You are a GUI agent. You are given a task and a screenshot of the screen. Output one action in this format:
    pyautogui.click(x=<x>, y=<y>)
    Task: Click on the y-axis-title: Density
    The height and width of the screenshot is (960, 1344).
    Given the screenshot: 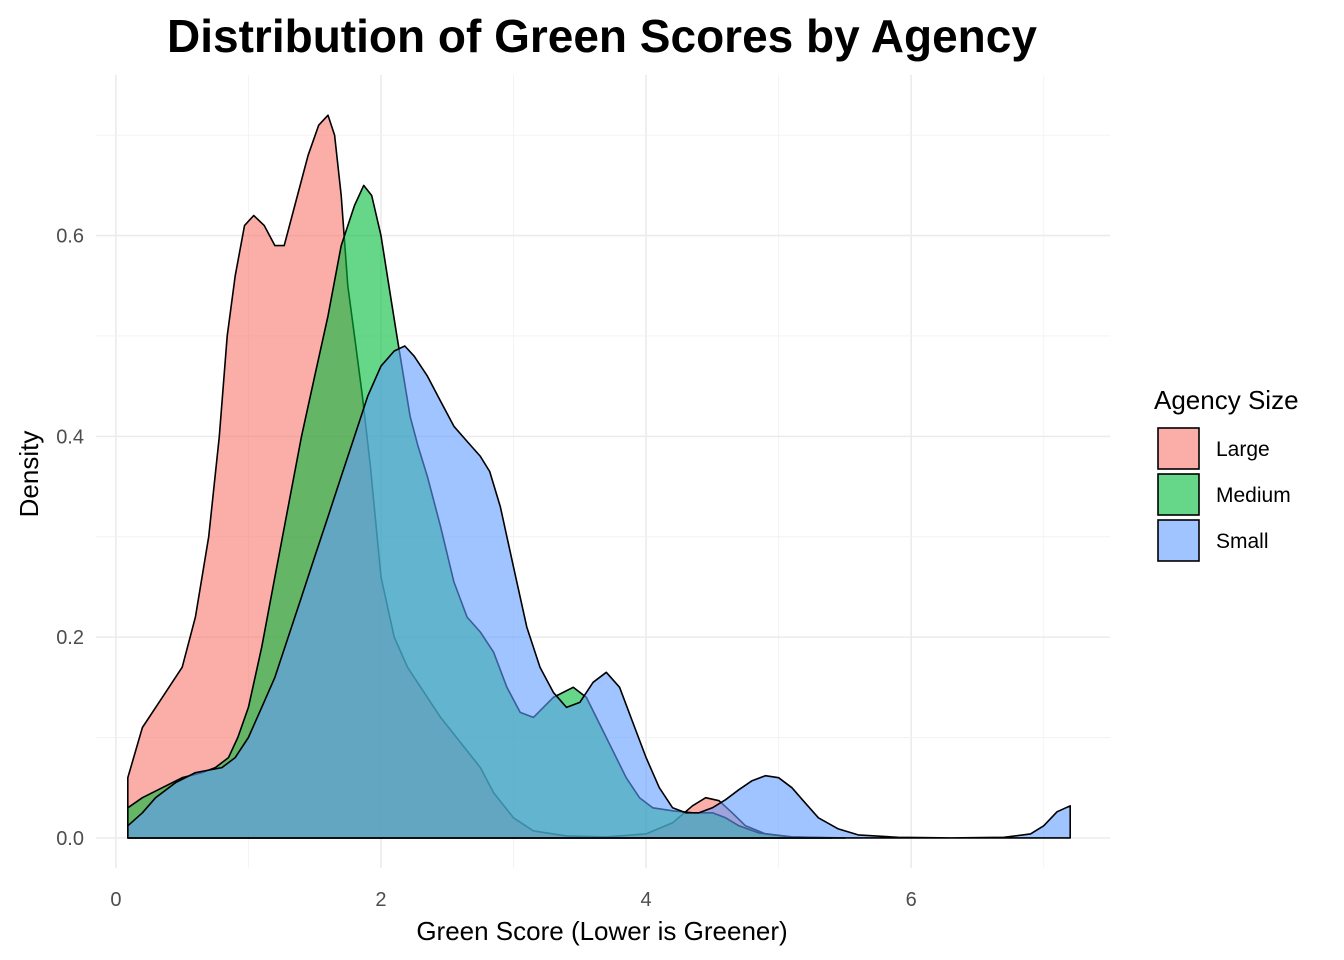 What is the action you would take?
    pyautogui.click(x=29, y=474)
    